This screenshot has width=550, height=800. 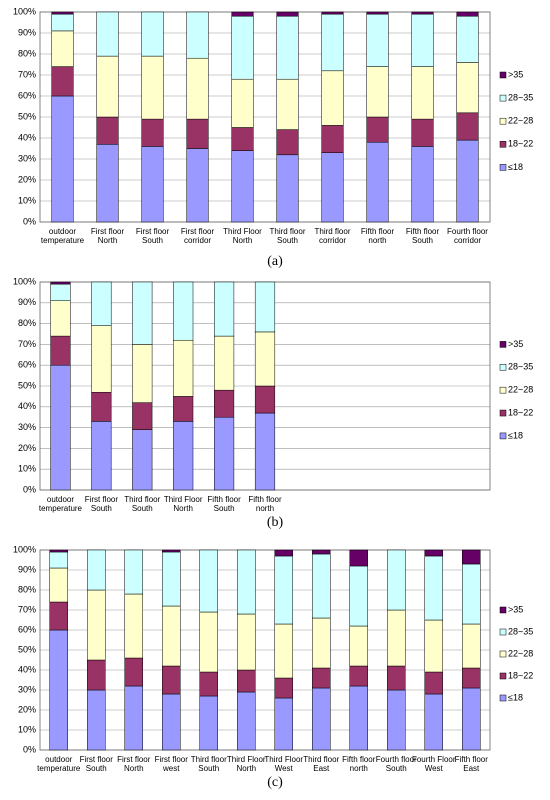 I want to click on x-tick-label: First floor South, so click(x=102, y=504).